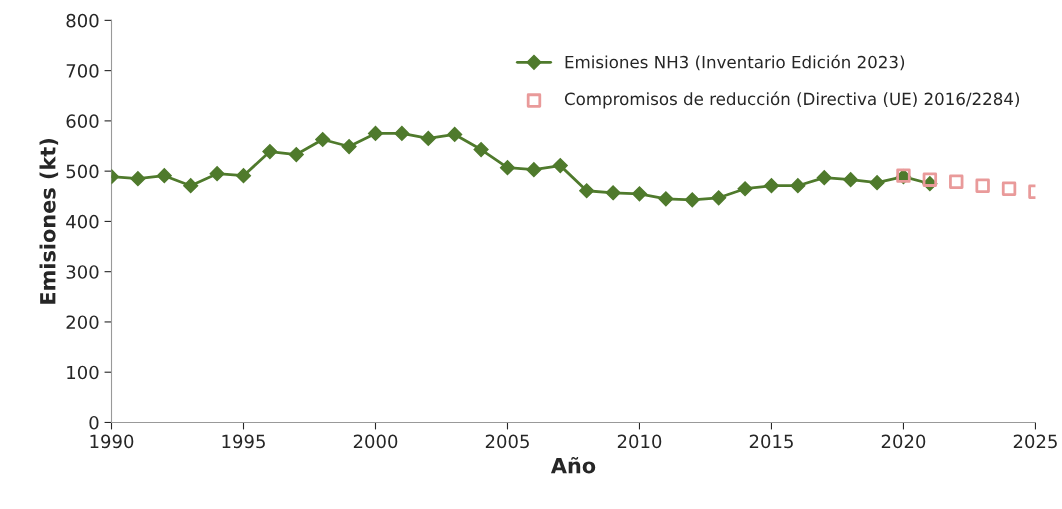 The image size is (1062, 509). What do you see at coordinates (1035, 441) in the screenshot?
I see `x-tick-label: 2025` at bounding box center [1035, 441].